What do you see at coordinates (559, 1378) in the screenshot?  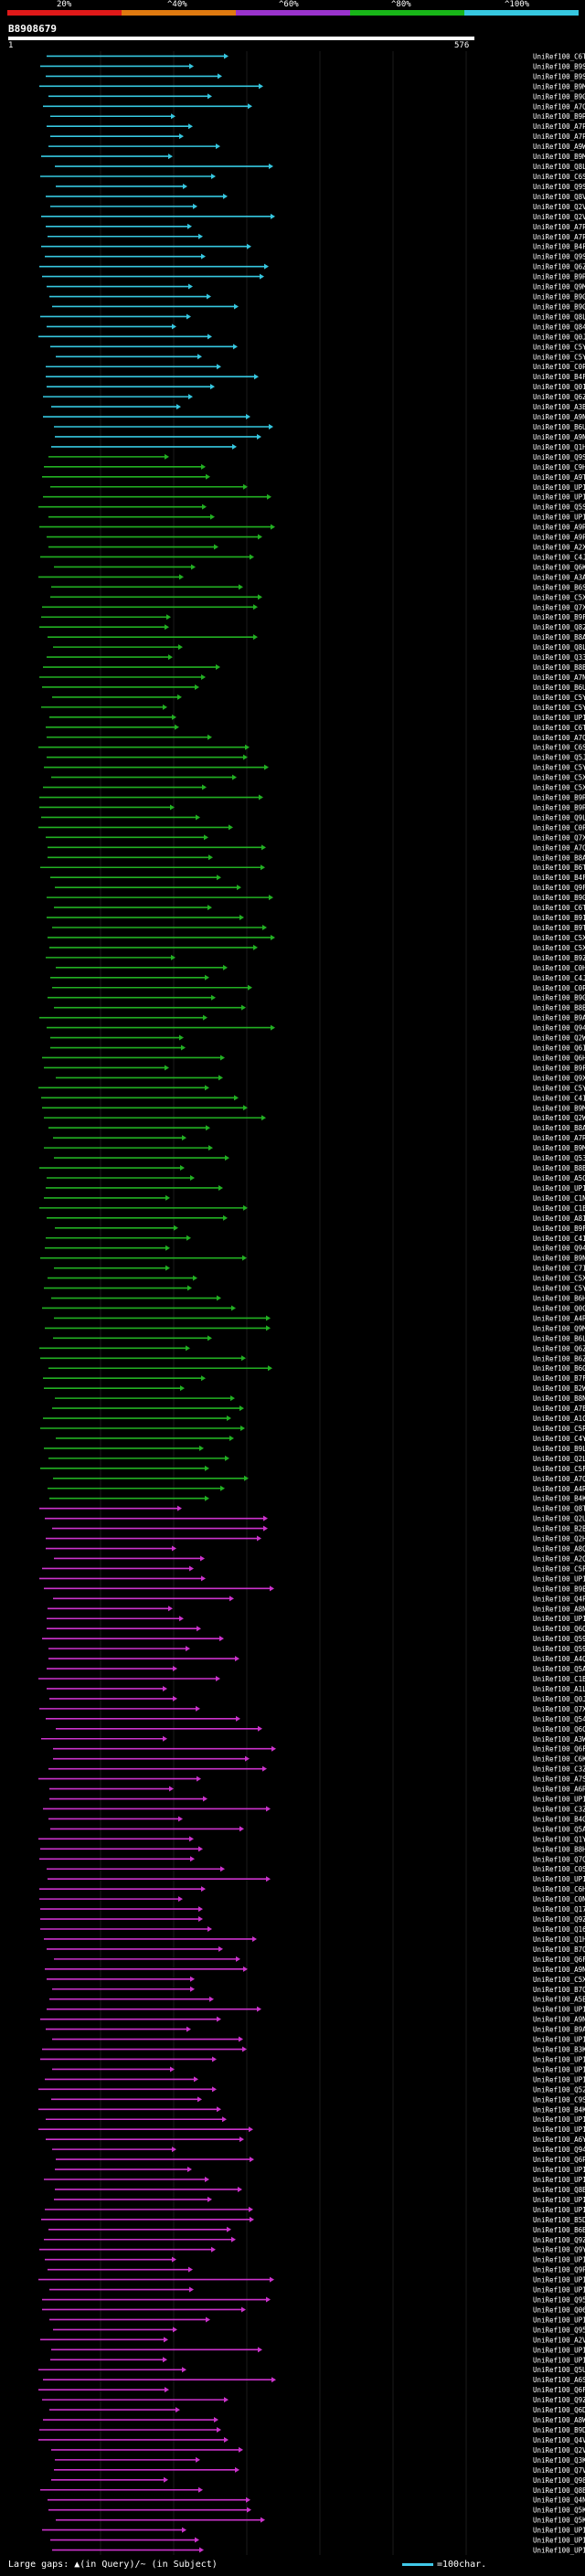 I see `hit-label: UniRef100_B7F440` at bounding box center [559, 1378].